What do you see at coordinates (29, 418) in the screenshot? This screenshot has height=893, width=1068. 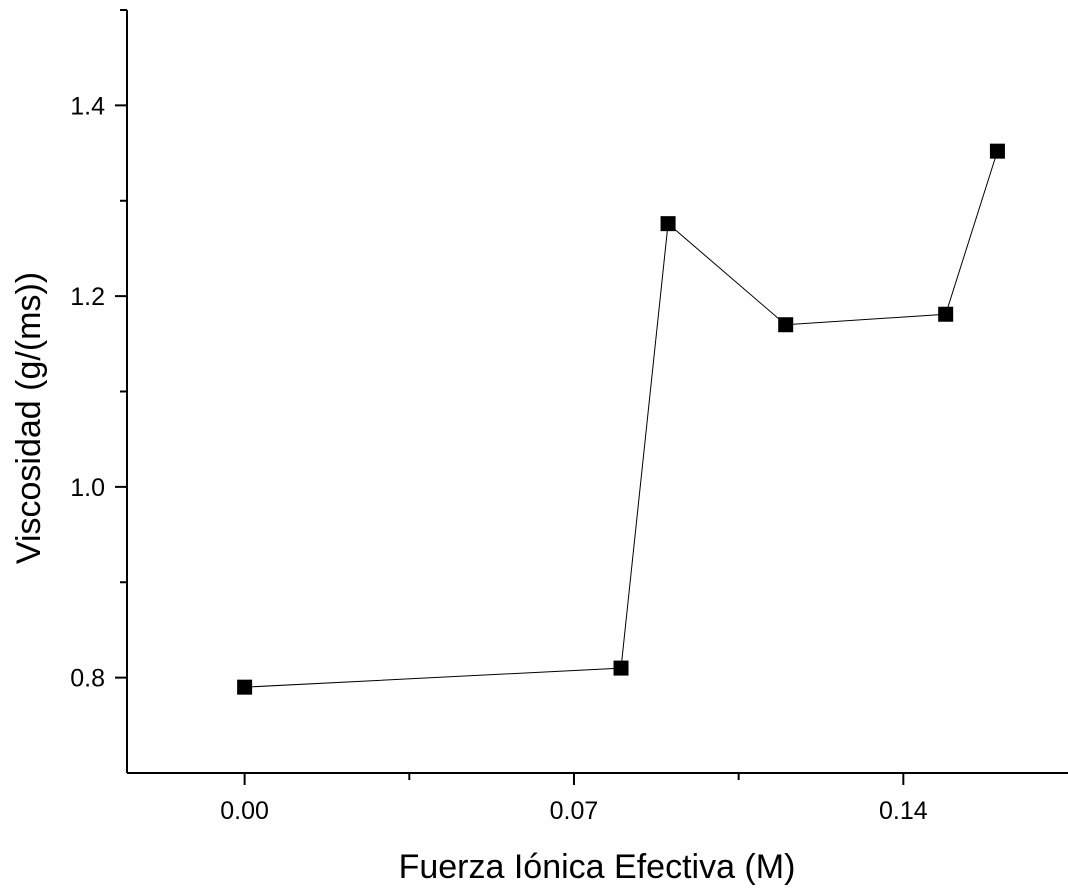 I see `y-axis-title: Viscosidad (g/(ms))` at bounding box center [29, 418].